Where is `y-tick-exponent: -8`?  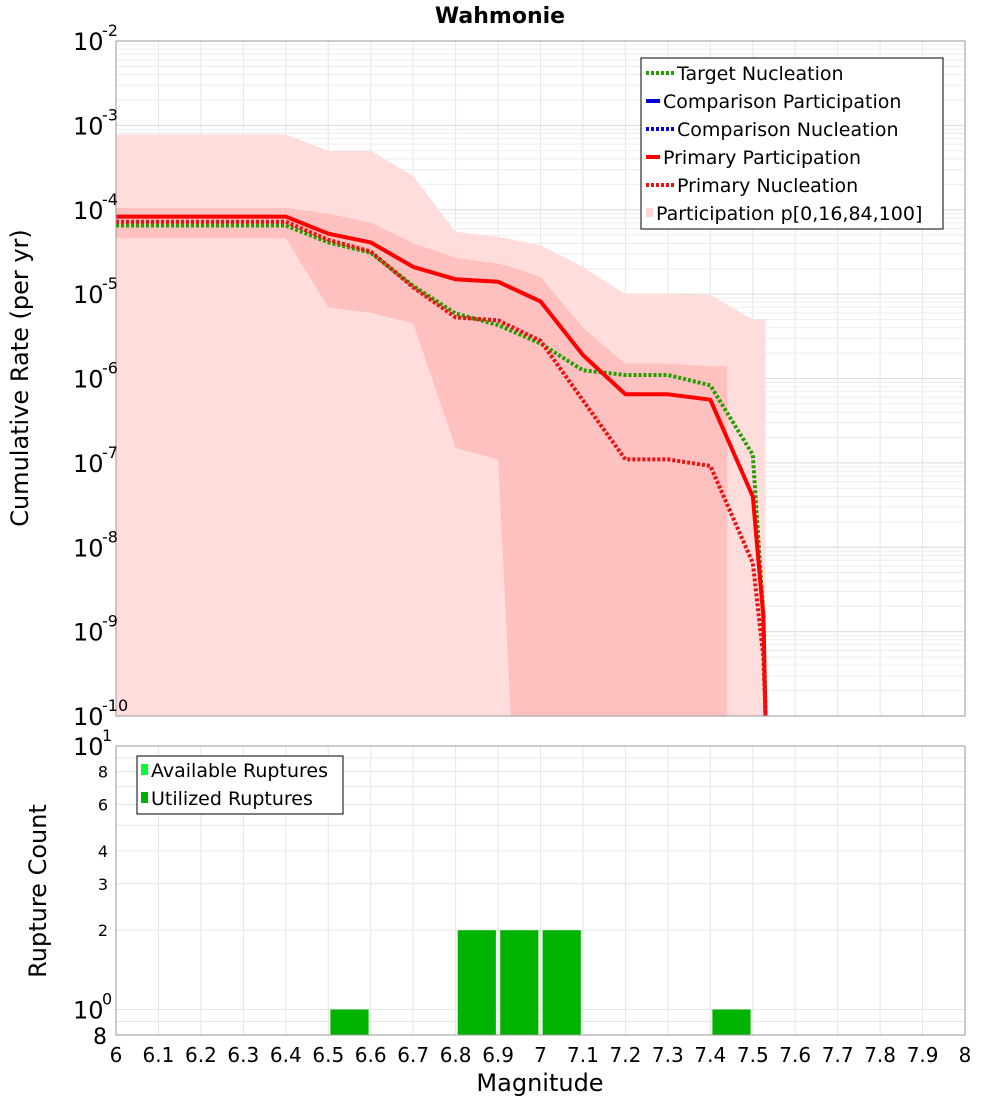
y-tick-exponent: -8 is located at coordinates (110, 536).